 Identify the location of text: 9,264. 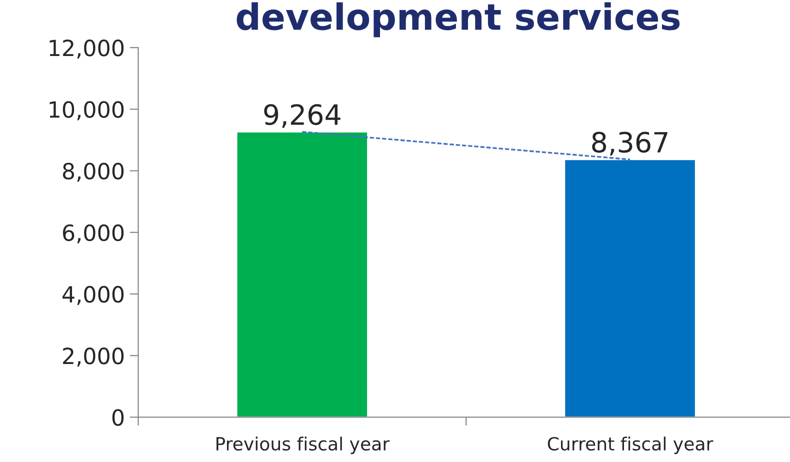
(302, 116).